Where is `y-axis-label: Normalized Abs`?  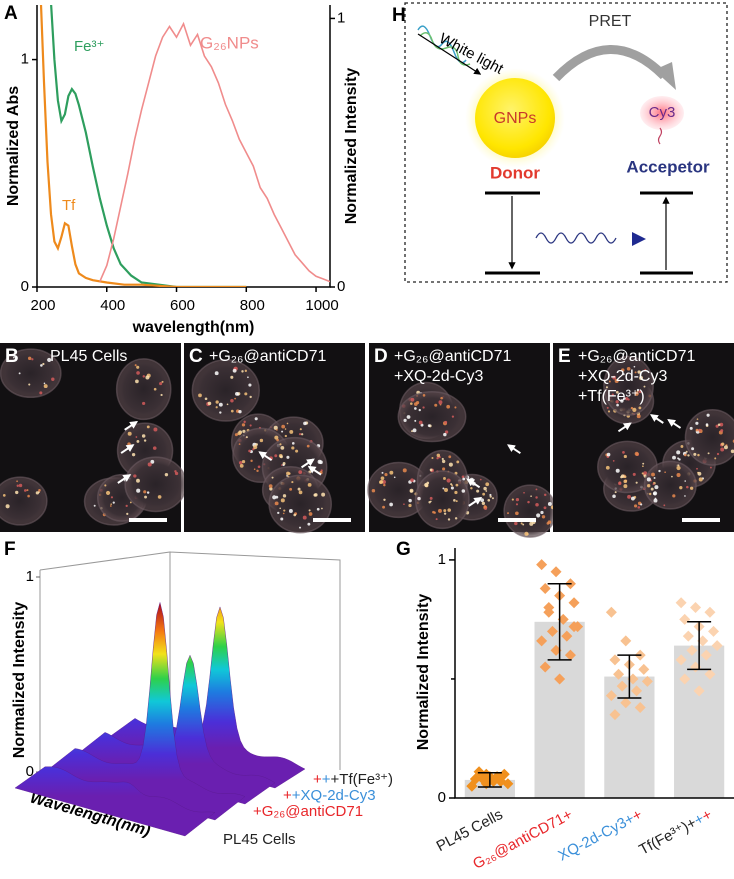
y-axis-label: Normalized Abs is located at coordinates (13, 146).